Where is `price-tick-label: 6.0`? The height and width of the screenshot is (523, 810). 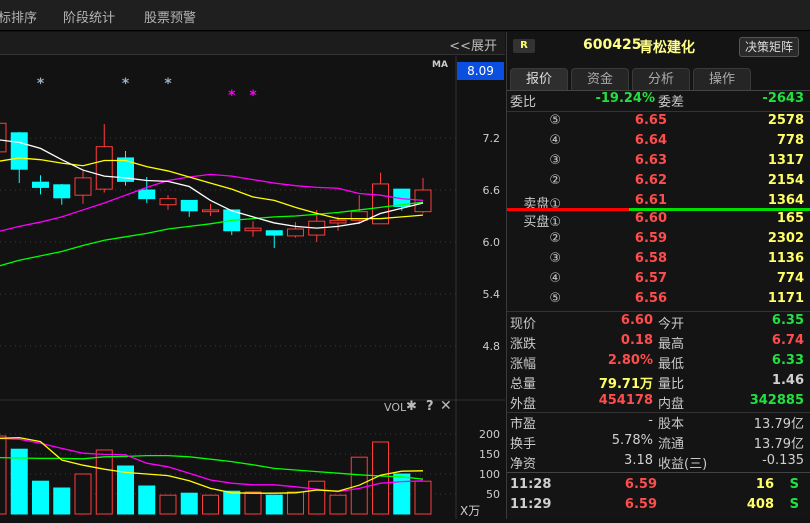
price-tick-label: 6.0 is located at coordinates (492, 242).